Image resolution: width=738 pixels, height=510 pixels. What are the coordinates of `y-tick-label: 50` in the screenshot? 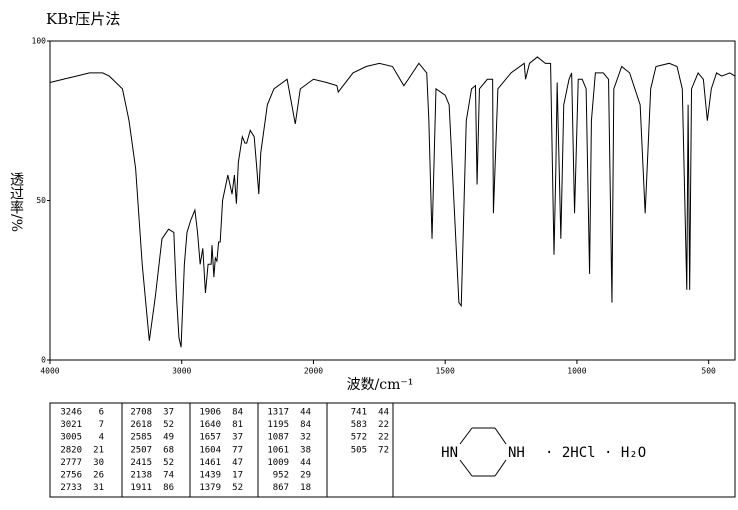 It's located at (41, 200).